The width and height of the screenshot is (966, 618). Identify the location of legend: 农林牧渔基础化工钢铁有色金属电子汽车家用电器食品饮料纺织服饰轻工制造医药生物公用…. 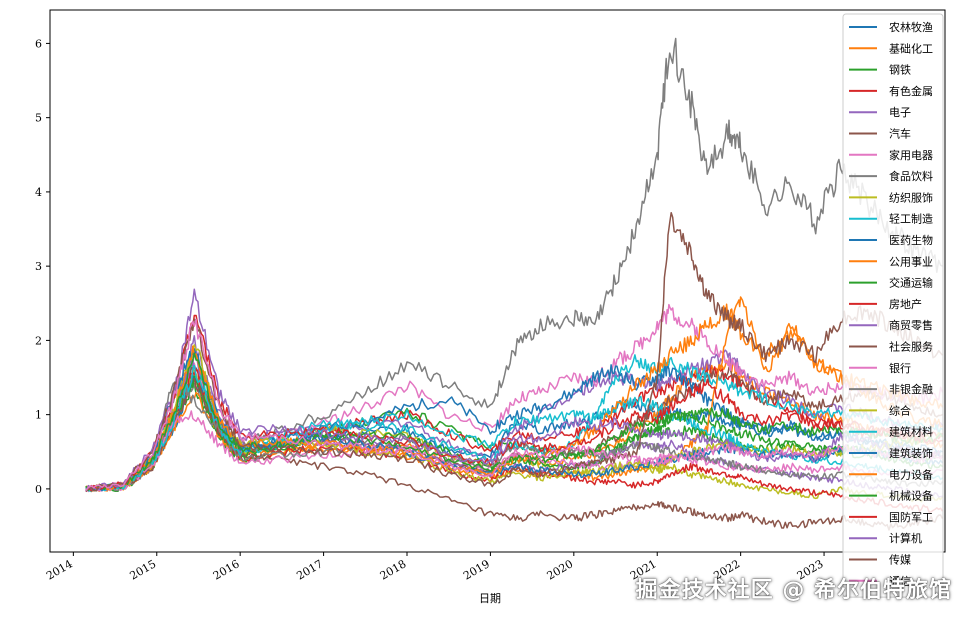
(893, 305).